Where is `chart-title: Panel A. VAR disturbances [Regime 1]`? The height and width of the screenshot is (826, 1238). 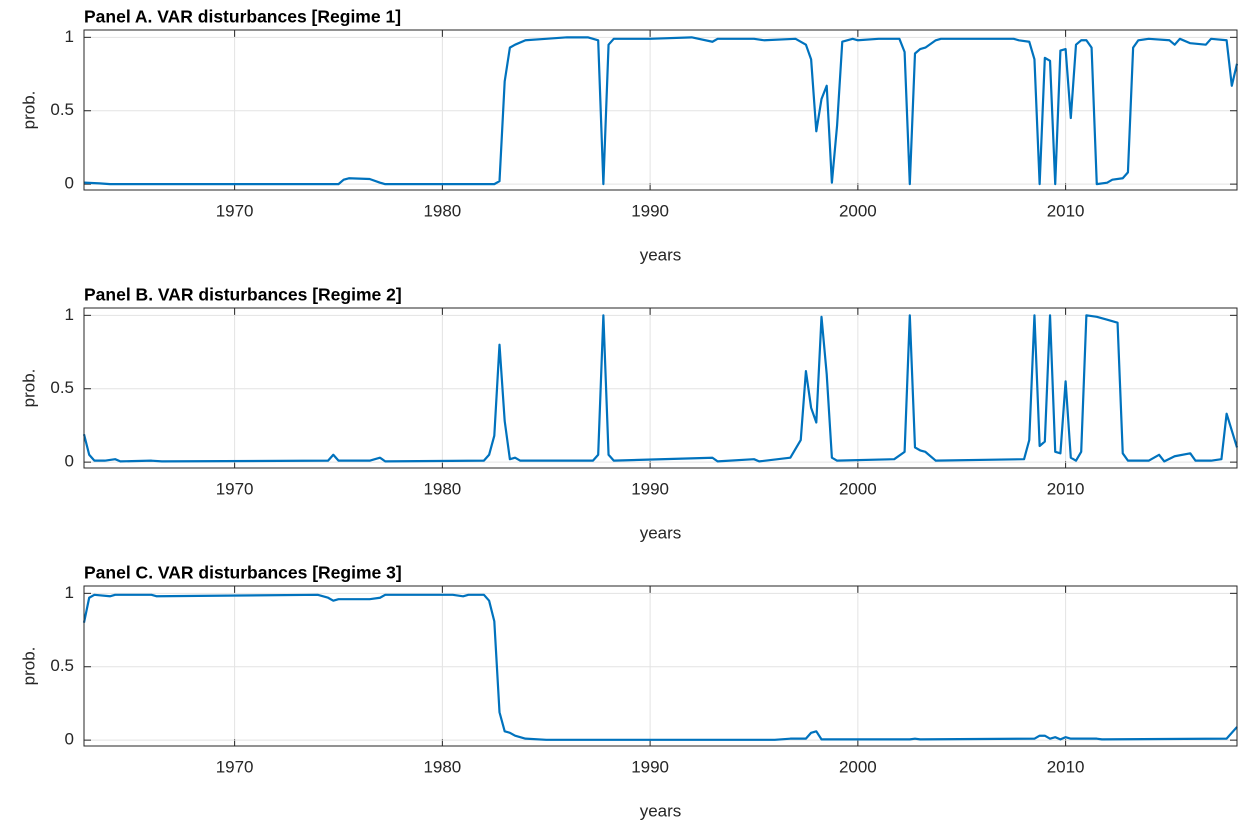
chart-title: Panel A. VAR disturbances [Regime 1] is located at coordinates (242, 17).